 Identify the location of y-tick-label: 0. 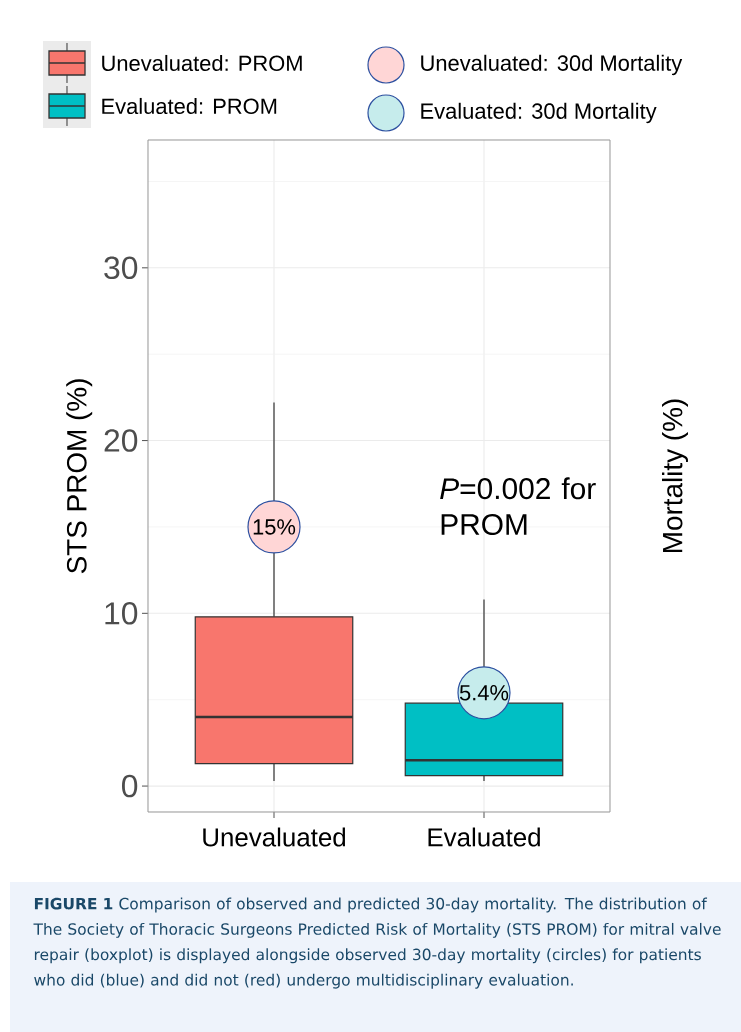
(130, 786).